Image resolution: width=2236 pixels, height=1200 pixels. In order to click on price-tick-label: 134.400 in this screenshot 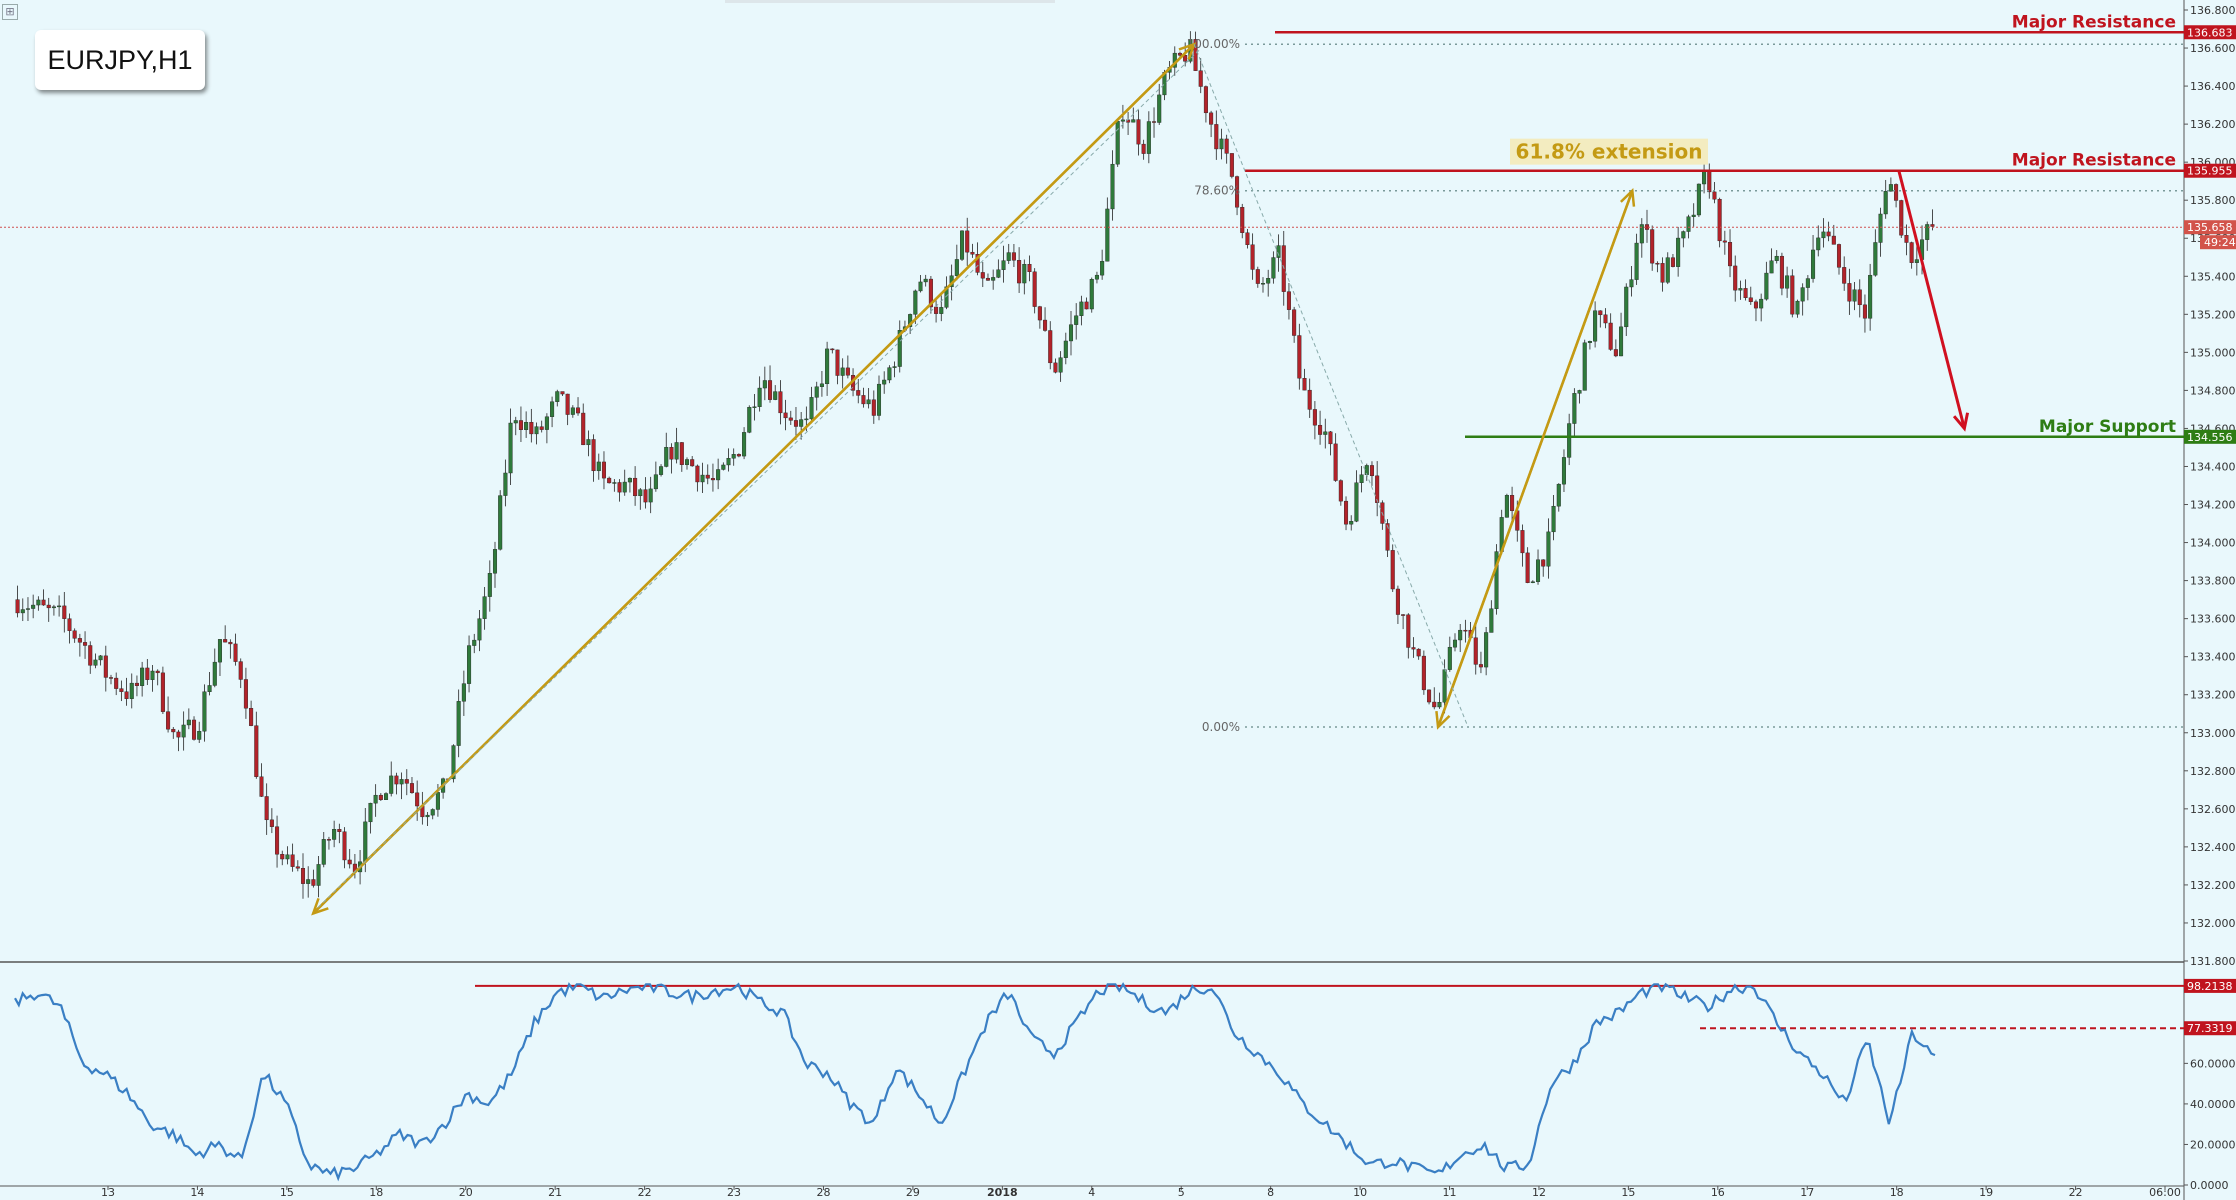, I will do `click(2213, 466)`.